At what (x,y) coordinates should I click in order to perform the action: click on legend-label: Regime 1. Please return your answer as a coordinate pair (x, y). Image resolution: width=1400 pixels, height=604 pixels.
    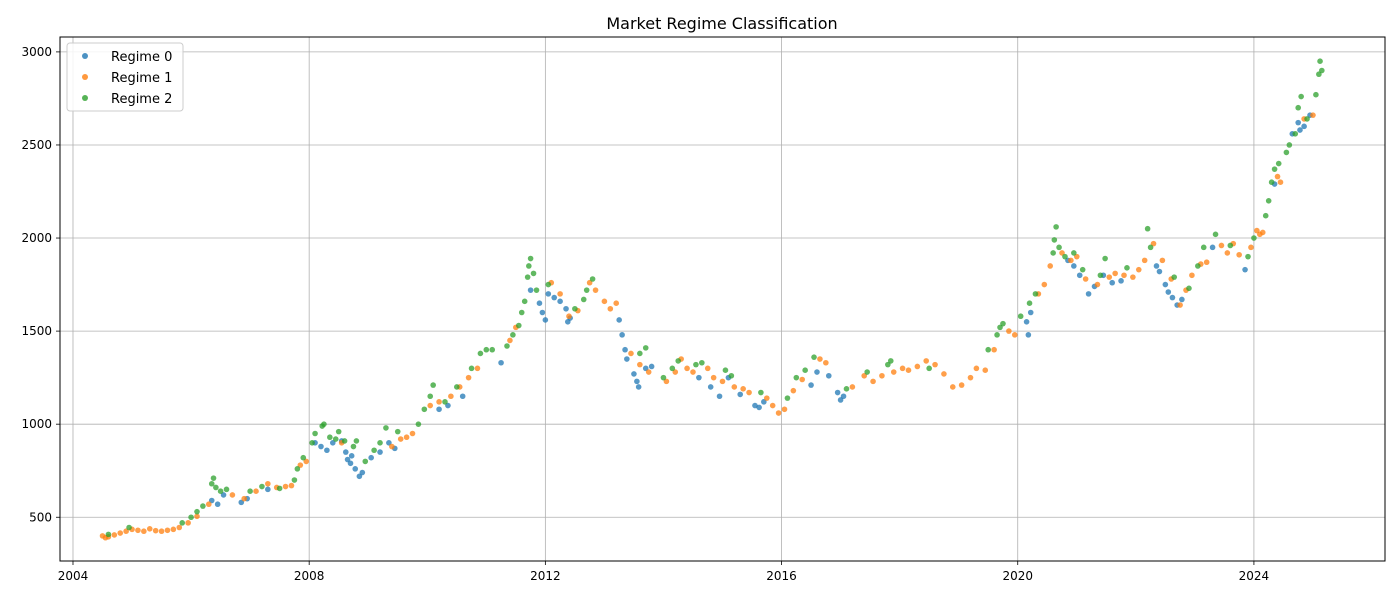
    Looking at the image, I should click on (141, 78).